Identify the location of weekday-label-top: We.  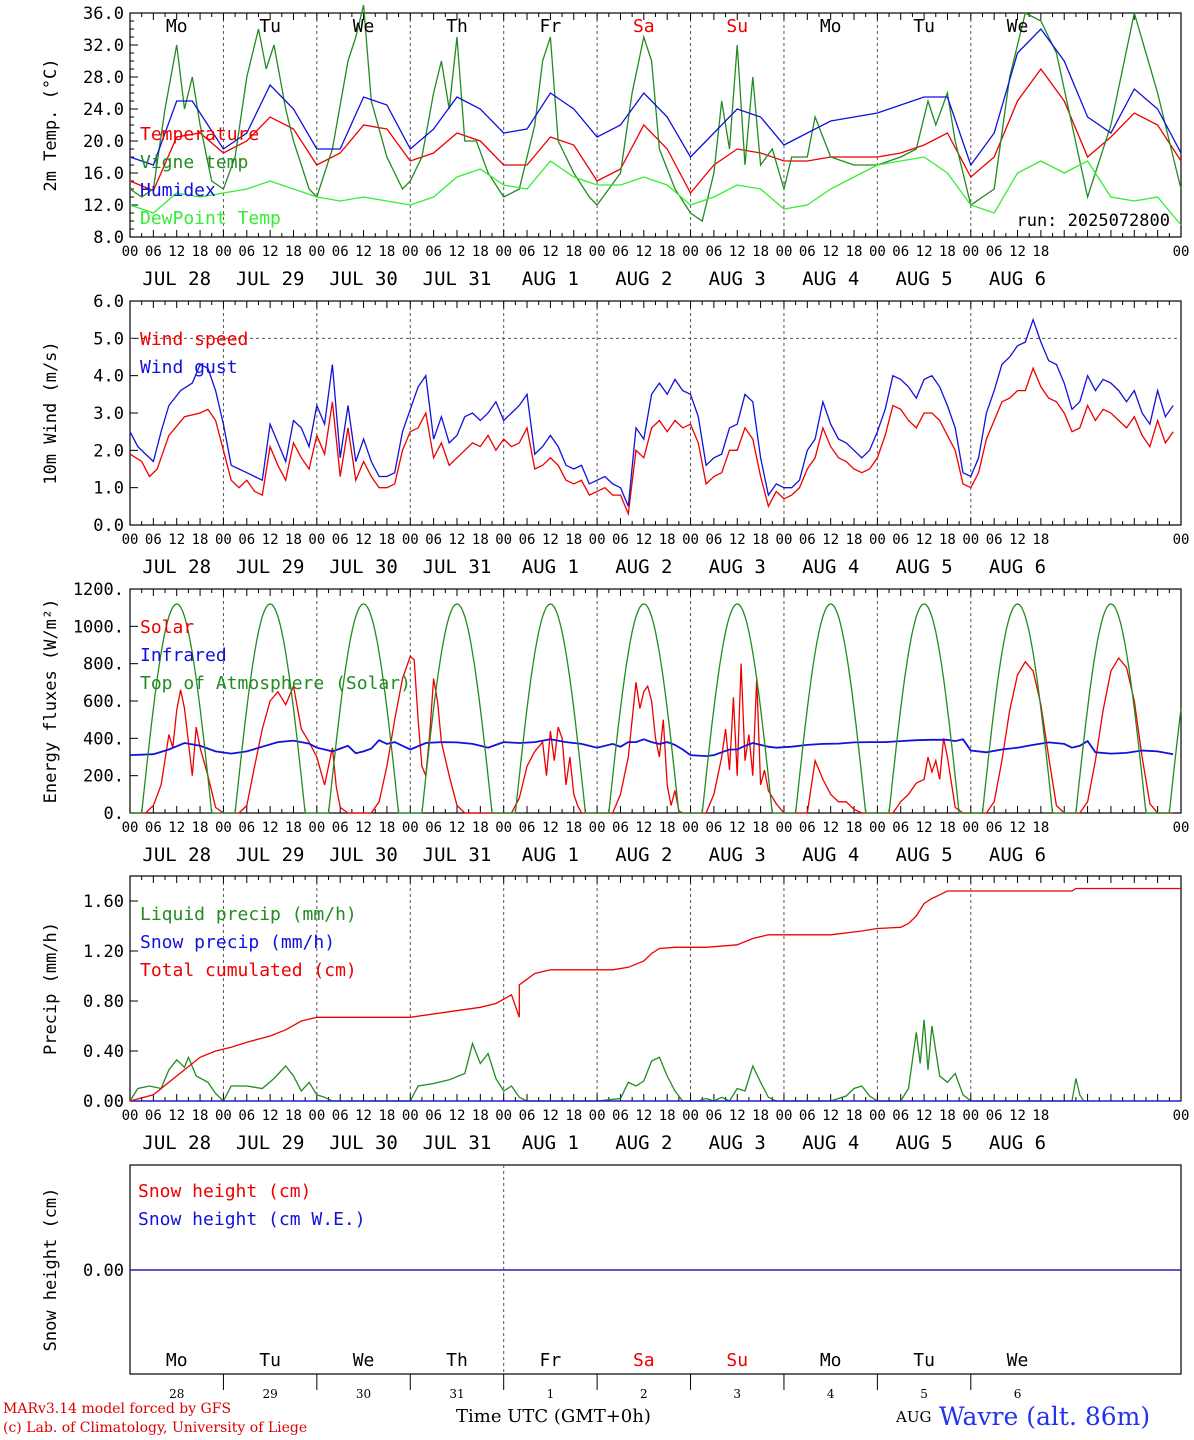
(364, 26).